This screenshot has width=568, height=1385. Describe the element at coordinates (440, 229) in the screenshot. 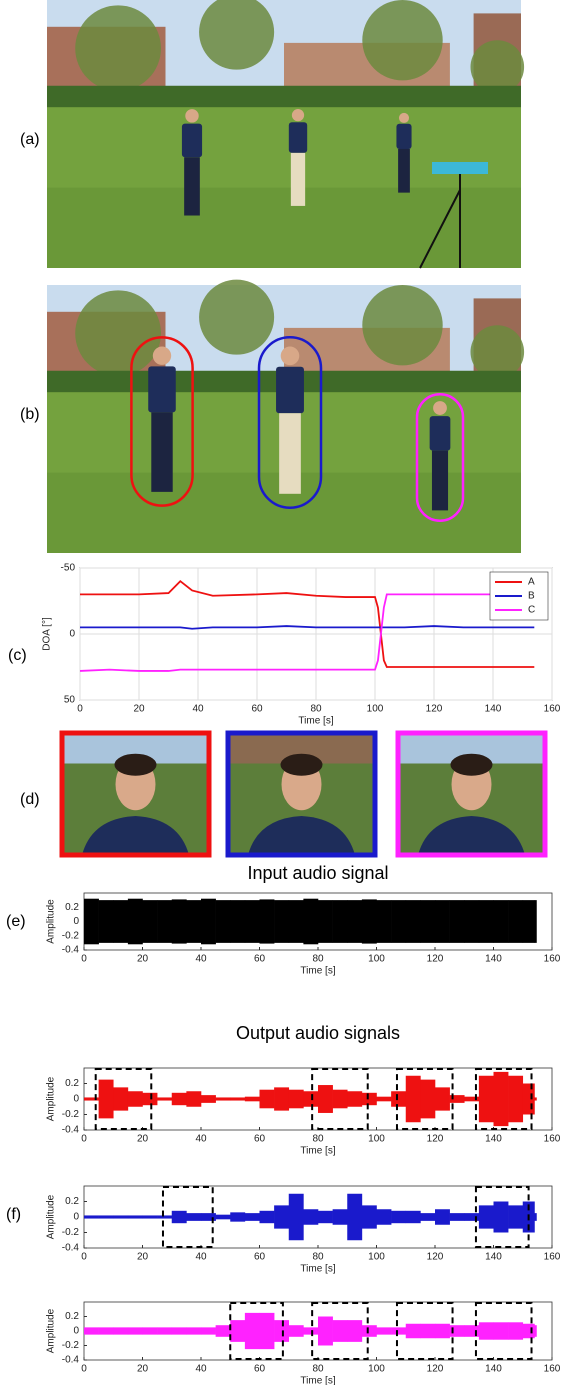

I see `tripod` at that location.